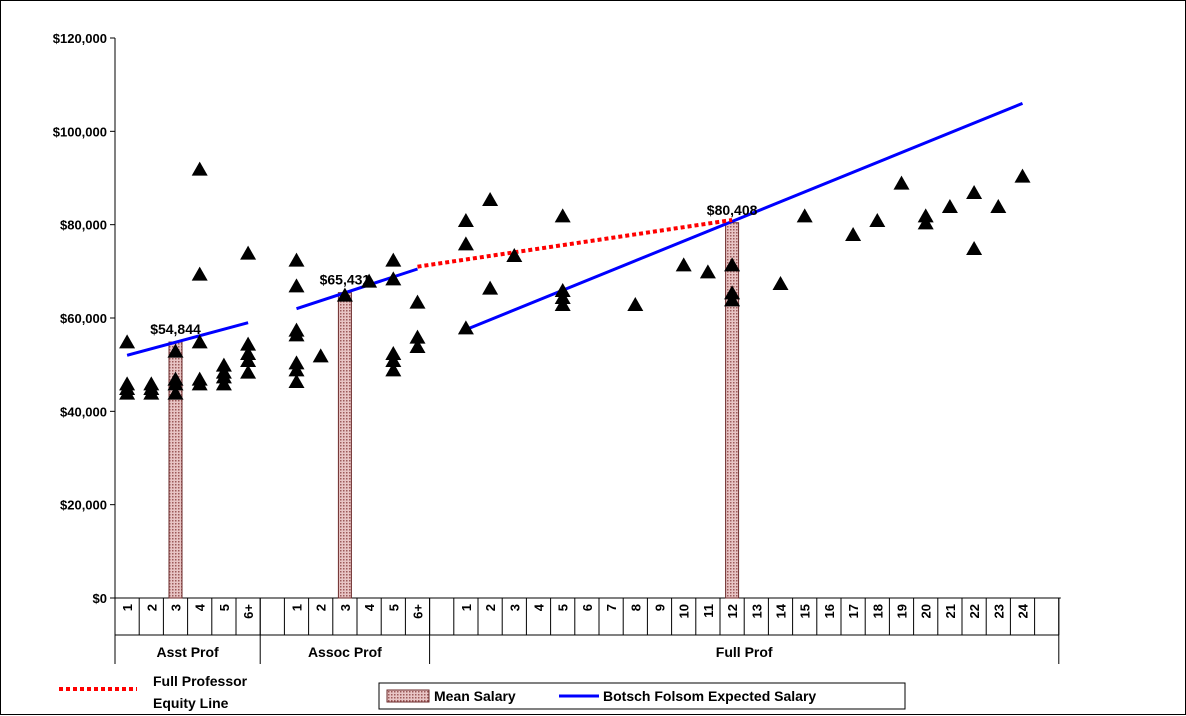 The width and height of the screenshot is (1186, 716). What do you see at coordinates (345, 280) in the screenshot?
I see `mean-salary-label: $65,431` at bounding box center [345, 280].